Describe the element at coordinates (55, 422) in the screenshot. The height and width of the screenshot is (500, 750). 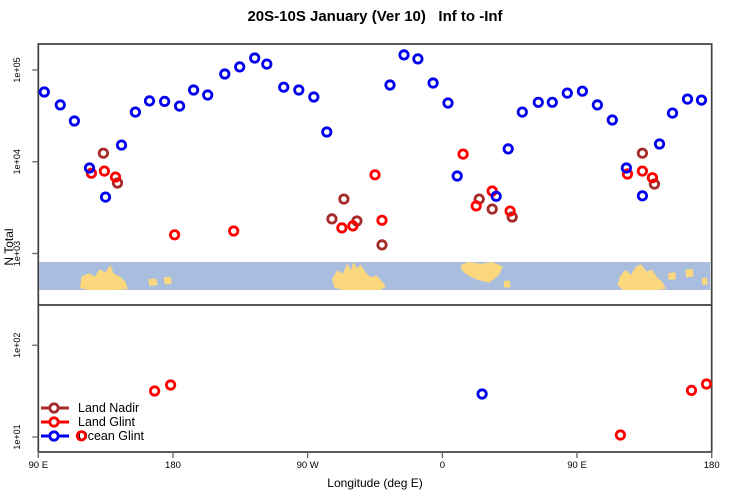
I see `land-glint-marker-icon` at that location.